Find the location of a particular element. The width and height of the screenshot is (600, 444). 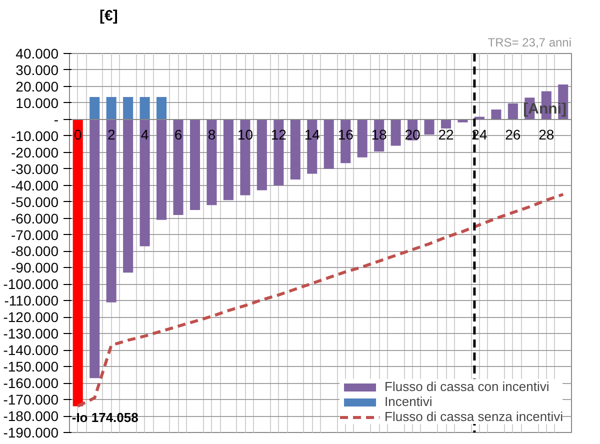

y-tick-label: -20.000 is located at coordinates (35, 152).